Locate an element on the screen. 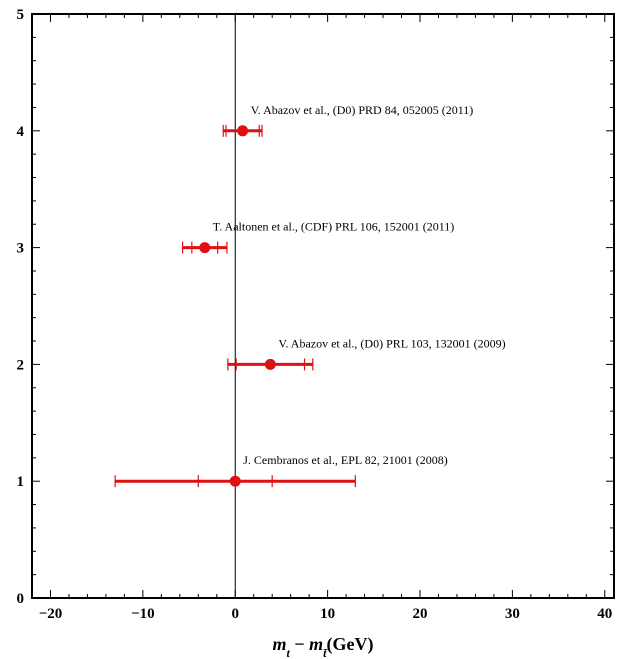 The image size is (618, 659). x-label-m1: m is located at coordinates (280, 644).